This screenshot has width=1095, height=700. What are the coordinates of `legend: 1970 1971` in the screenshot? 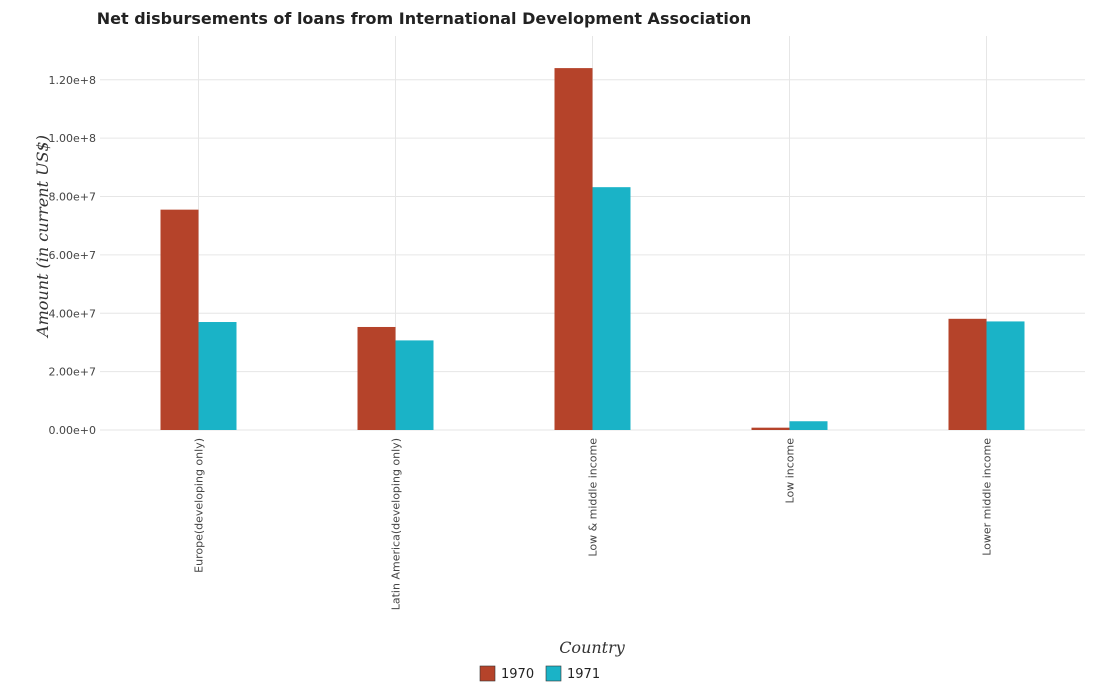 It's located at (539, 673).